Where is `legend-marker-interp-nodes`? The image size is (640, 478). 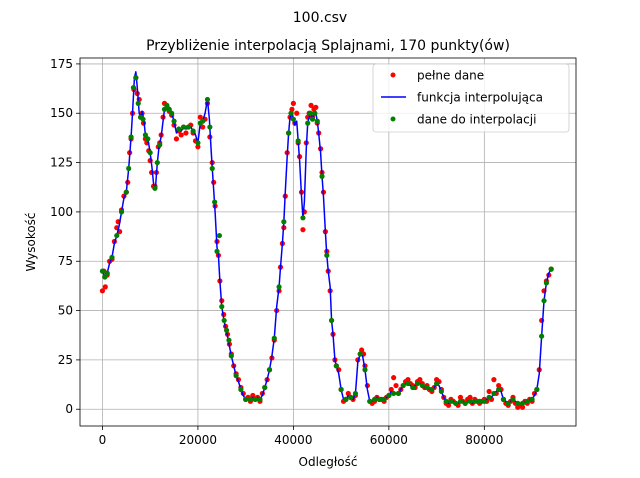
legend-marker-interp-nodes is located at coordinates (393, 119).